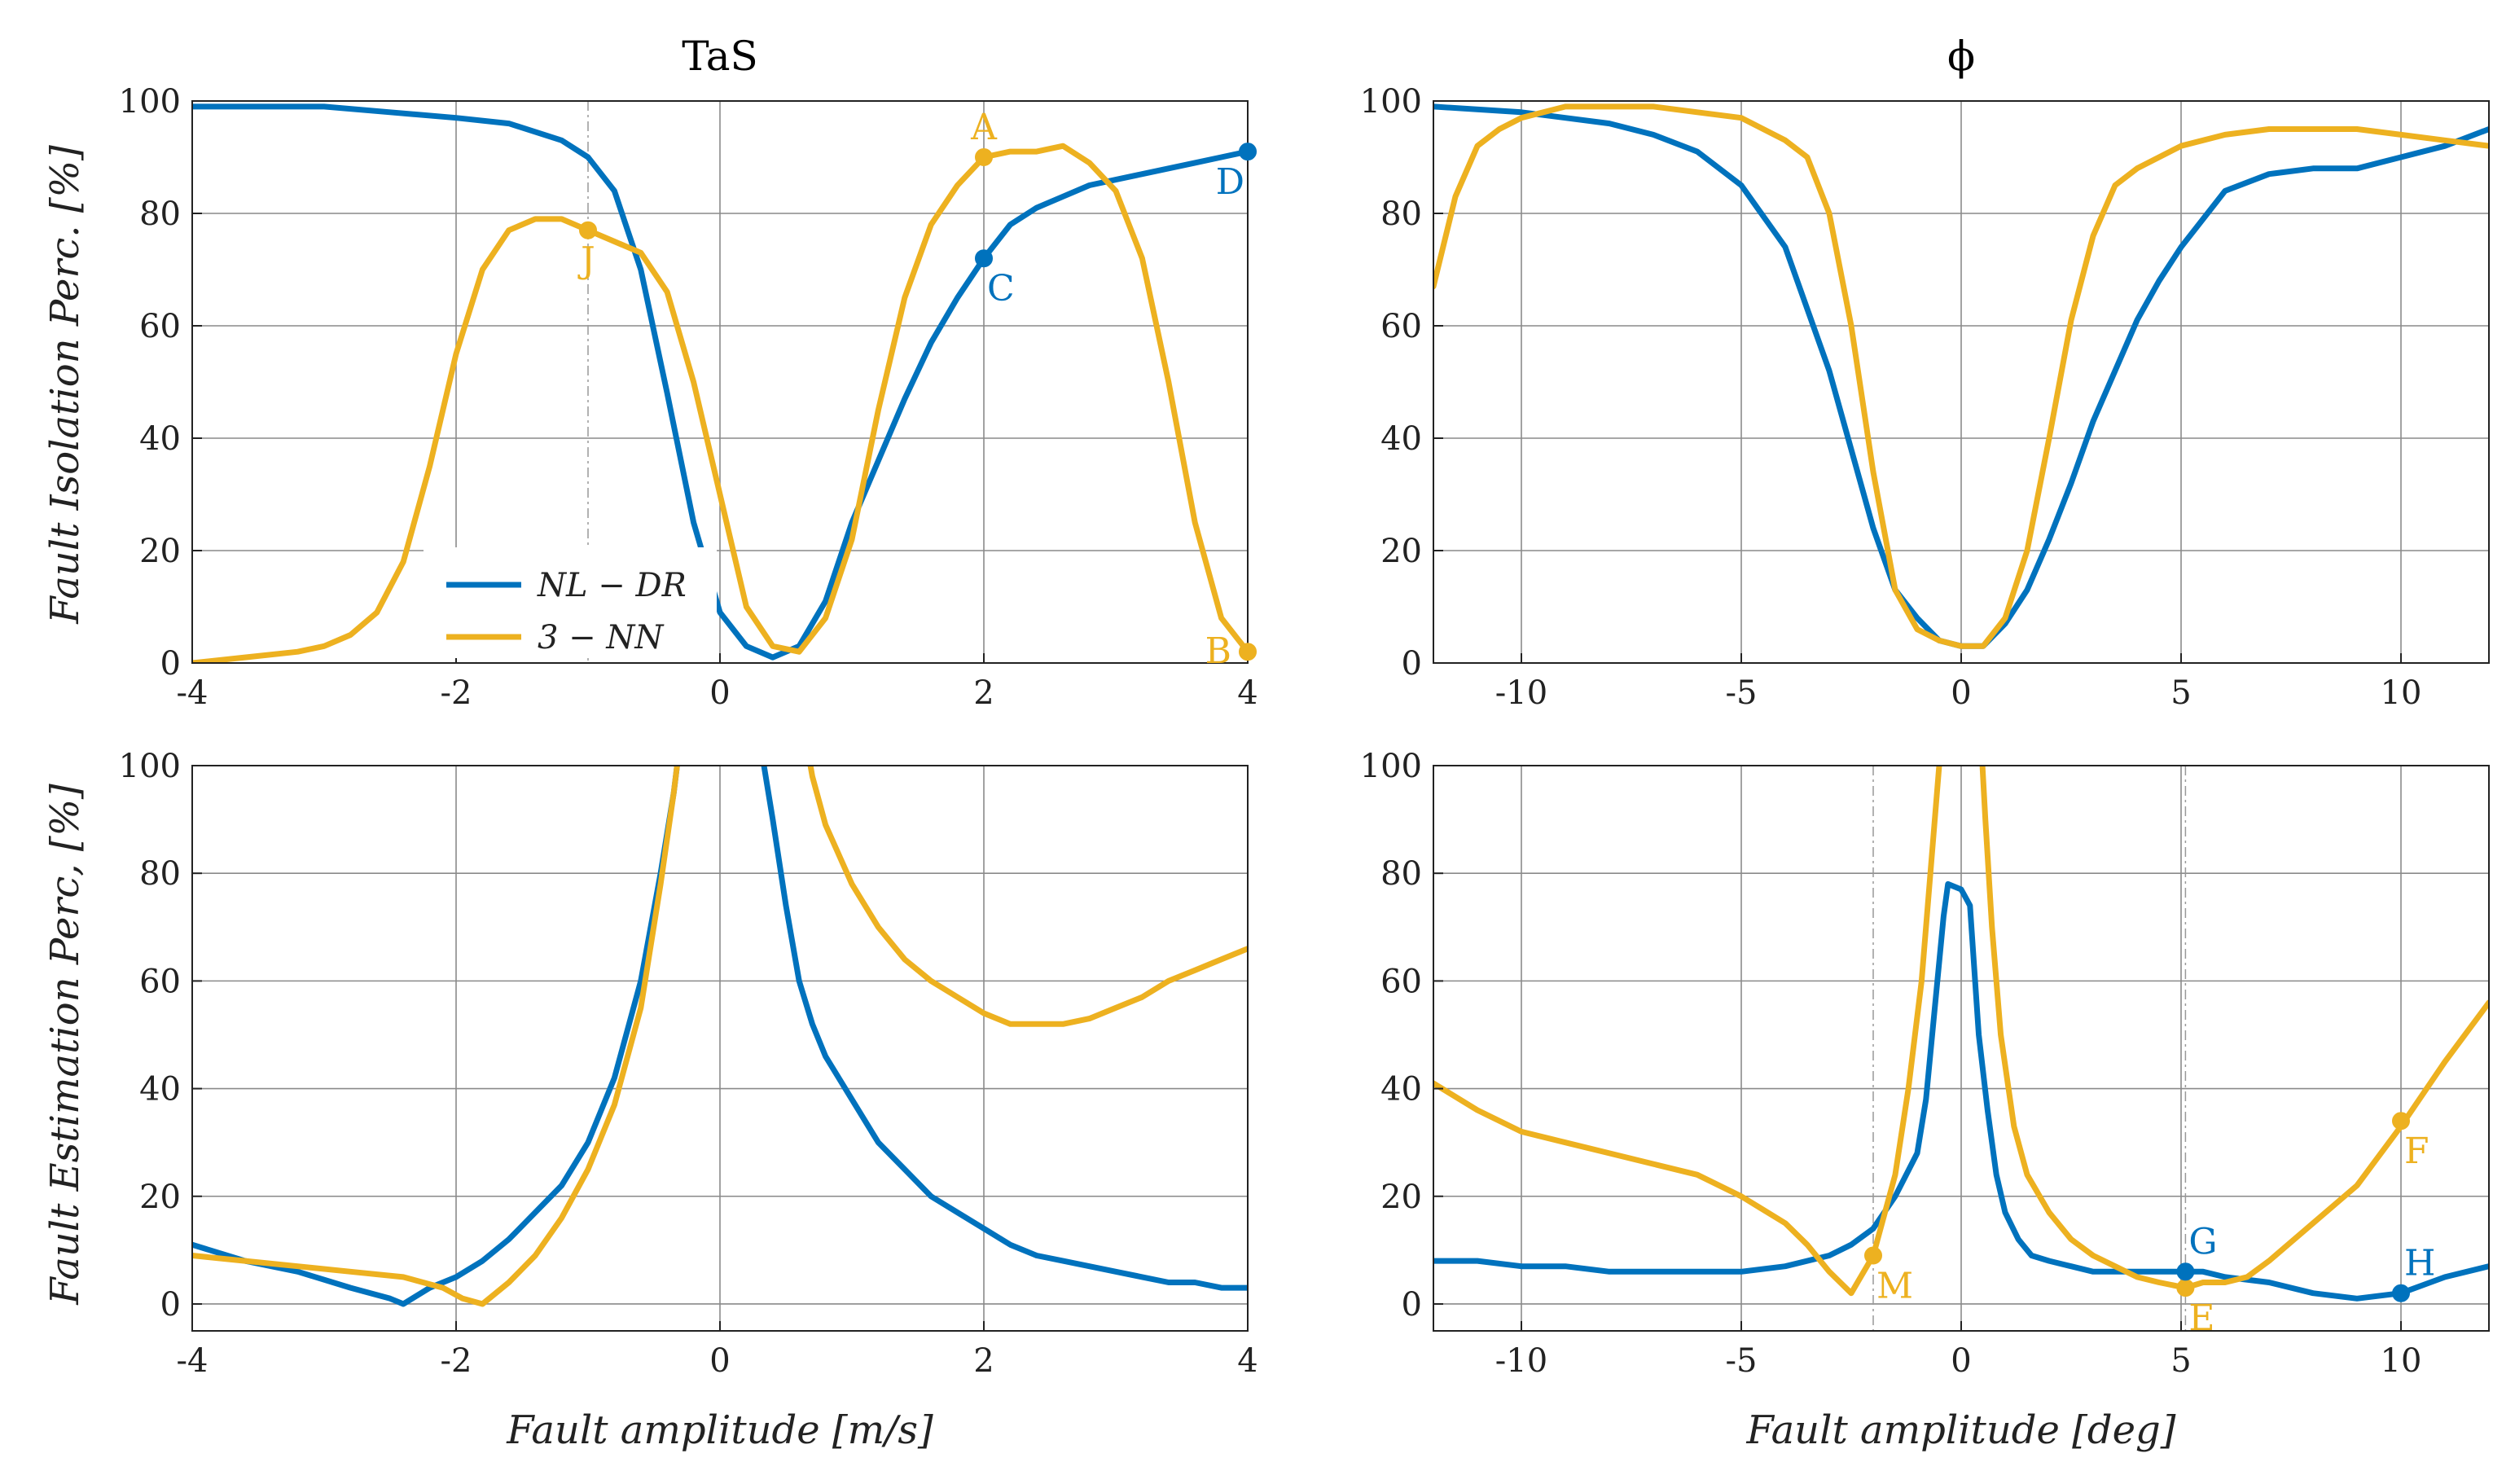  I want to click on annotation-label-j: J, so click(586, 261).